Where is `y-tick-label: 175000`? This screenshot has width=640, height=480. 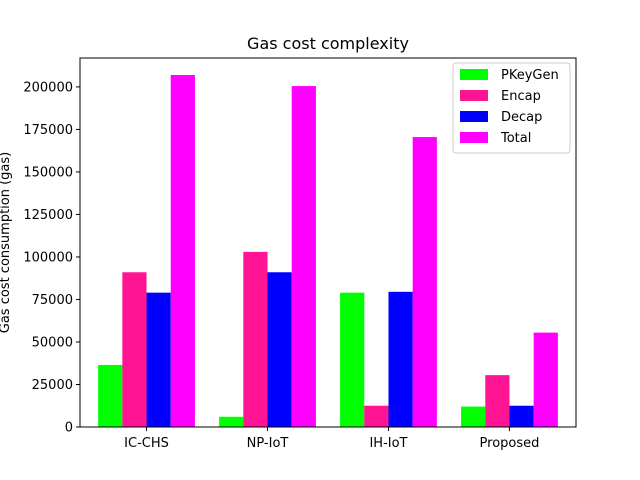
y-tick-label: 175000 is located at coordinates (48, 130).